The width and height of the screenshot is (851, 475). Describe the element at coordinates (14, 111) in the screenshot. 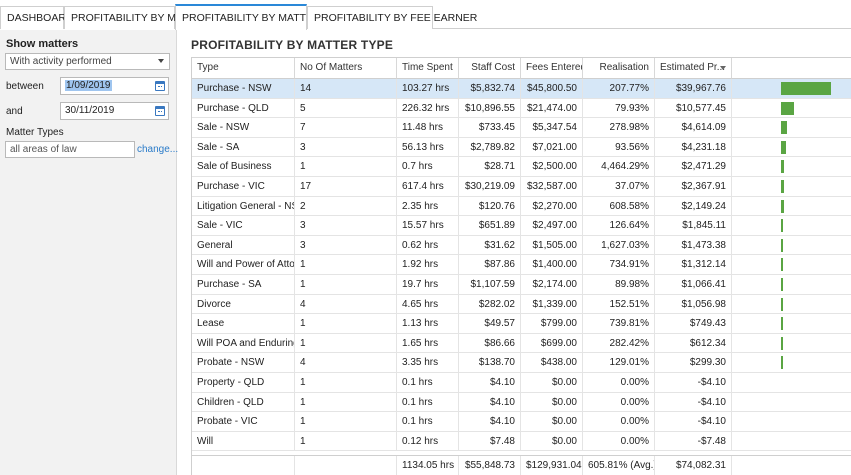

I see `and-label: and` at that location.